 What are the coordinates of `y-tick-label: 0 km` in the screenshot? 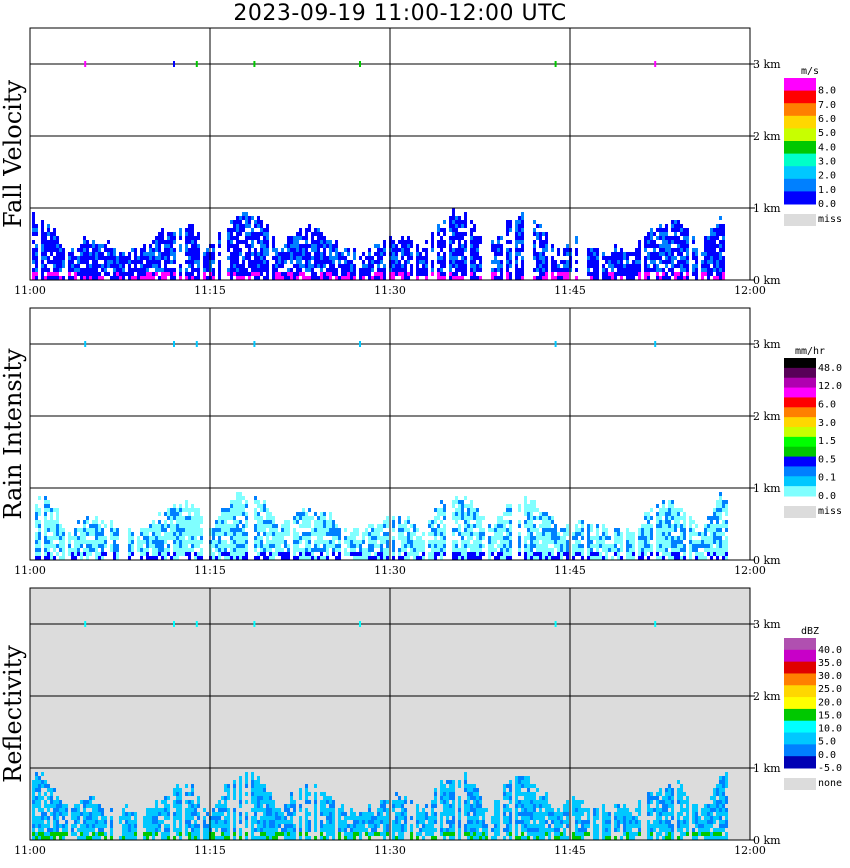 It's located at (767, 560).